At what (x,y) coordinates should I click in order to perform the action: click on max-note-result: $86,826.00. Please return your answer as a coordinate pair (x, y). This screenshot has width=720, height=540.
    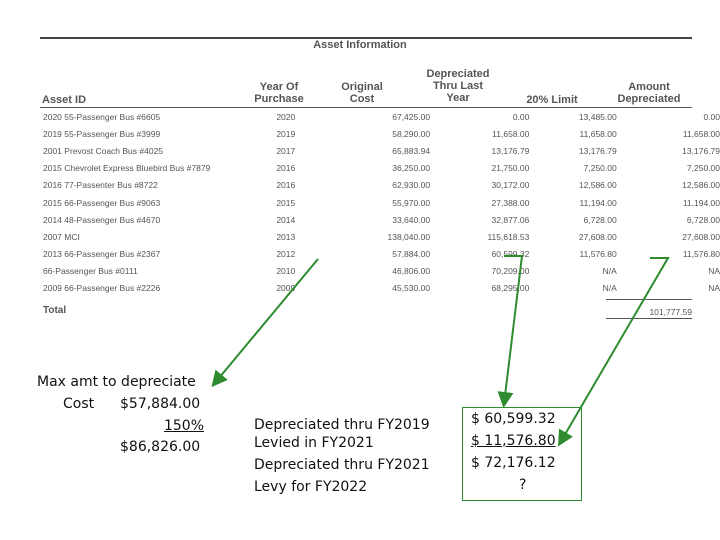
    Looking at the image, I should click on (160, 447).